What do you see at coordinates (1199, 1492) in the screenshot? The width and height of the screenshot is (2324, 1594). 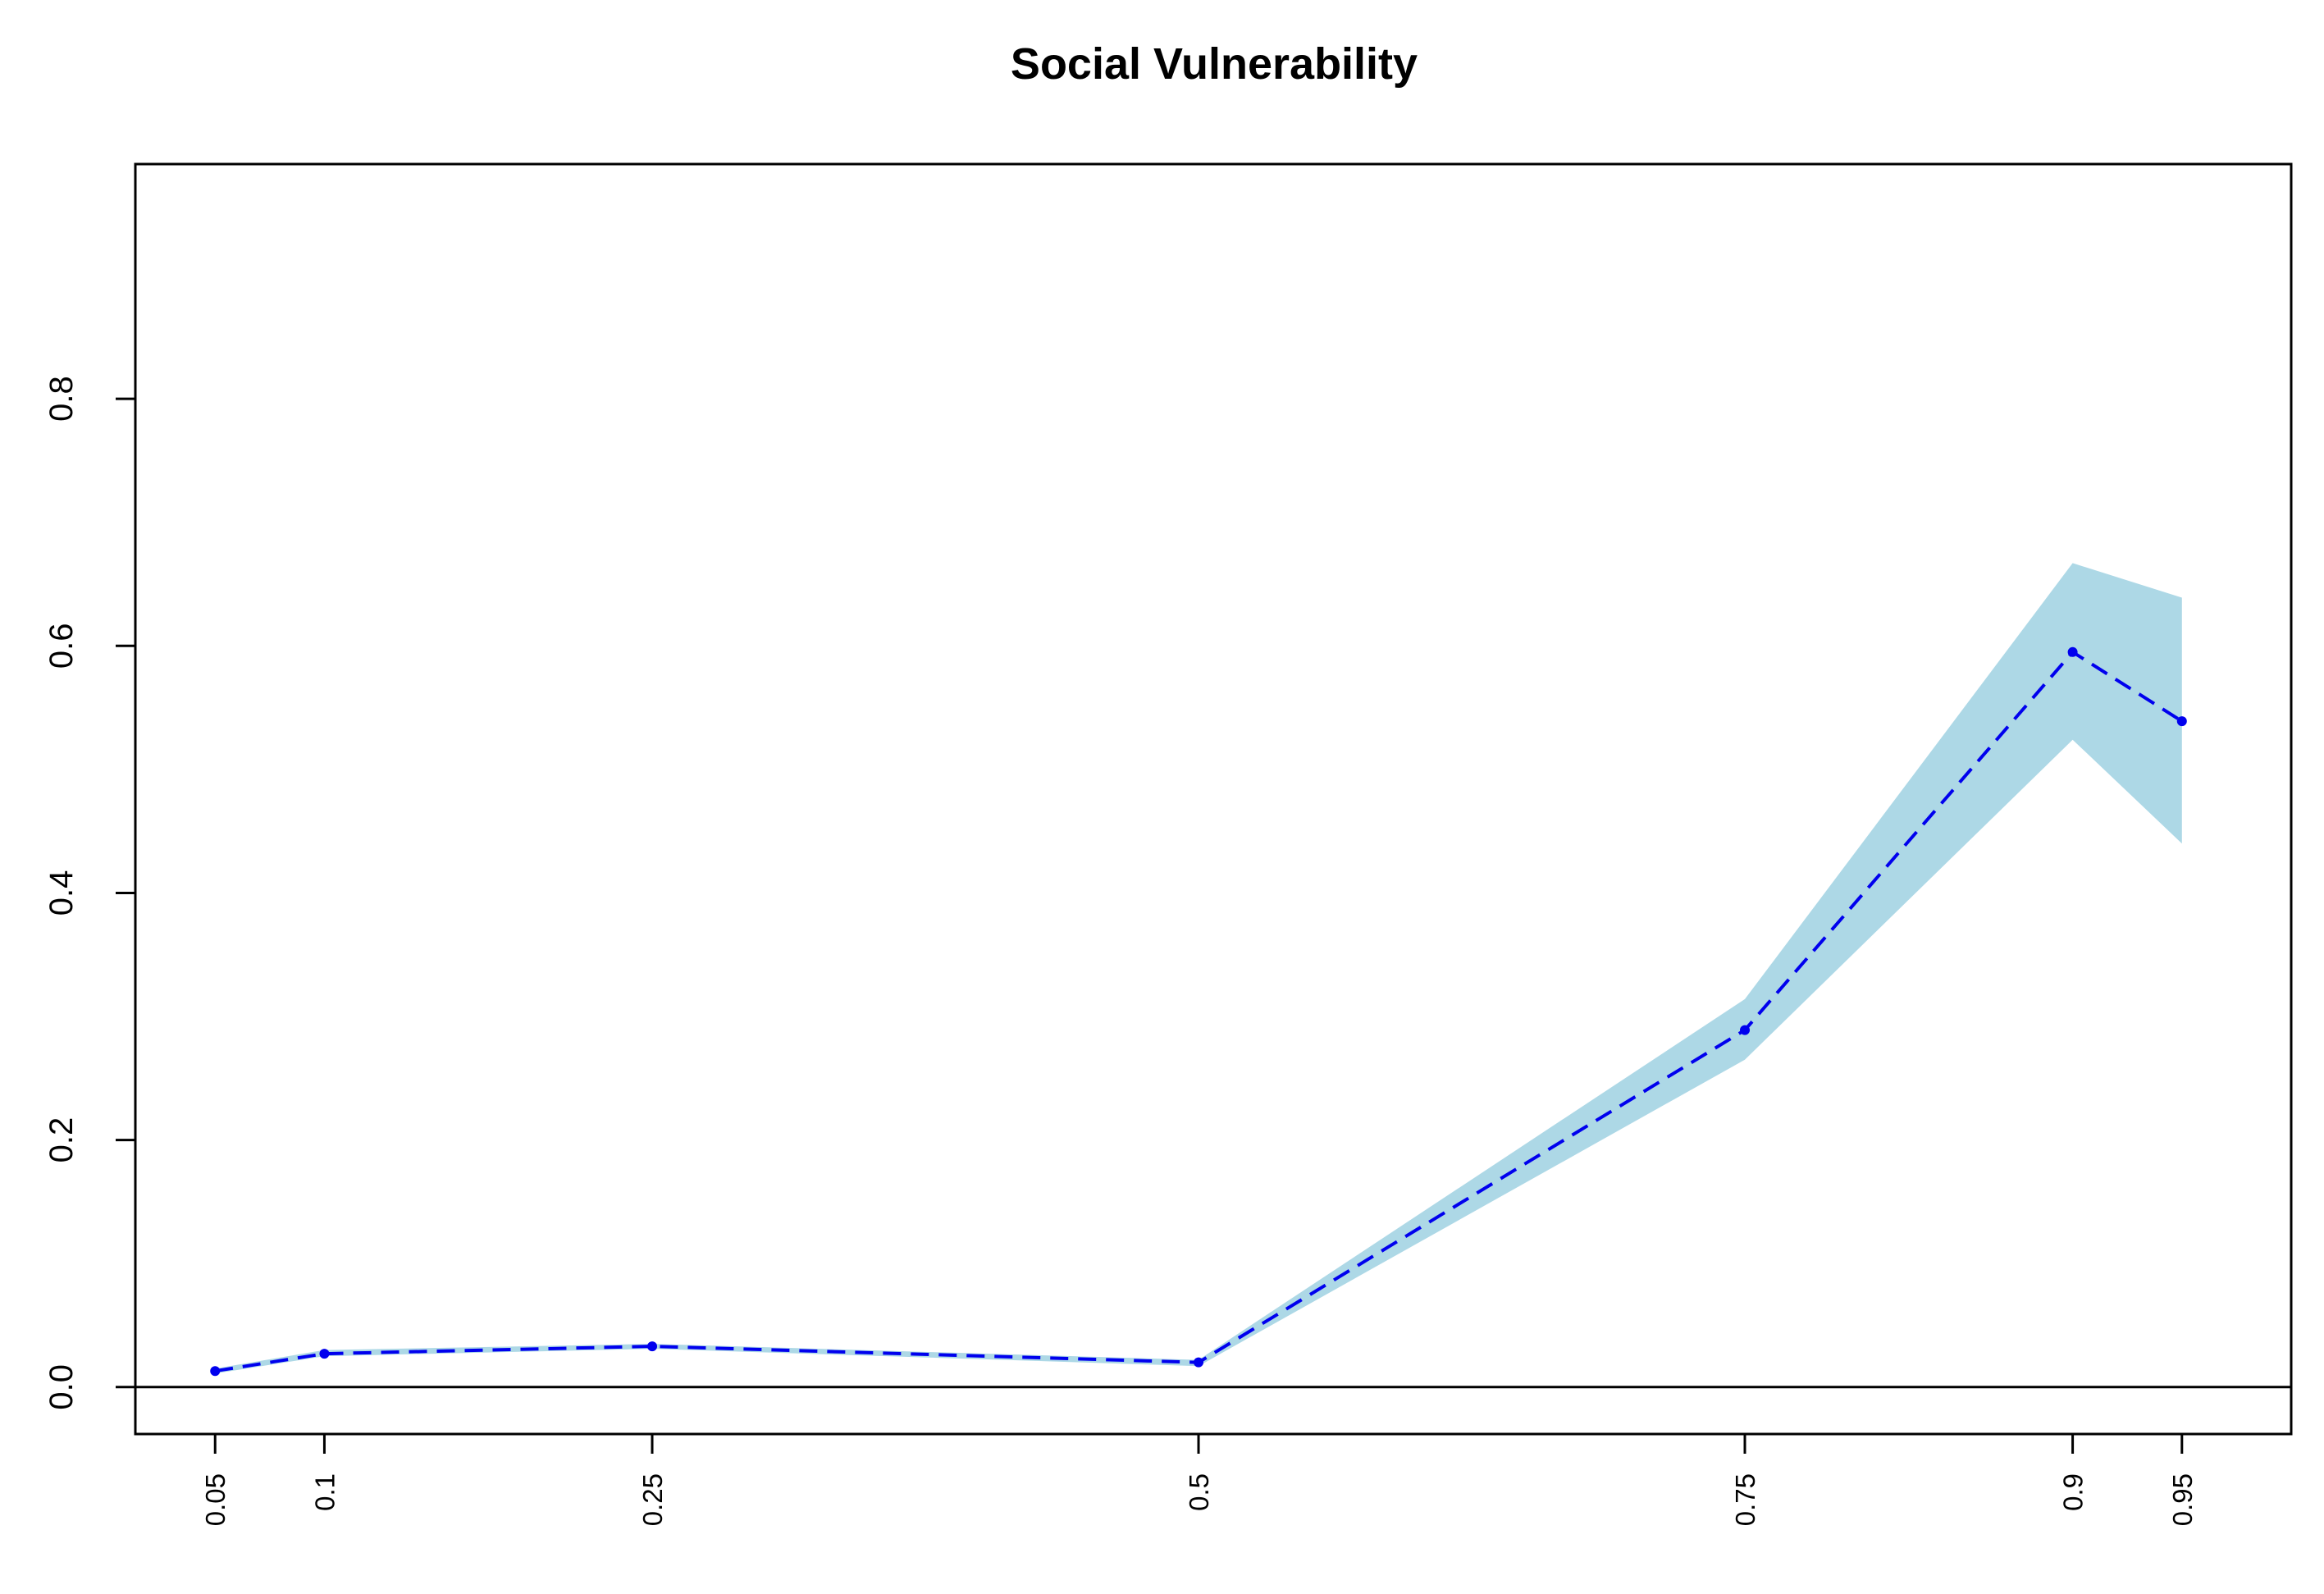 I see `x-tick-label: 0.5` at bounding box center [1199, 1492].